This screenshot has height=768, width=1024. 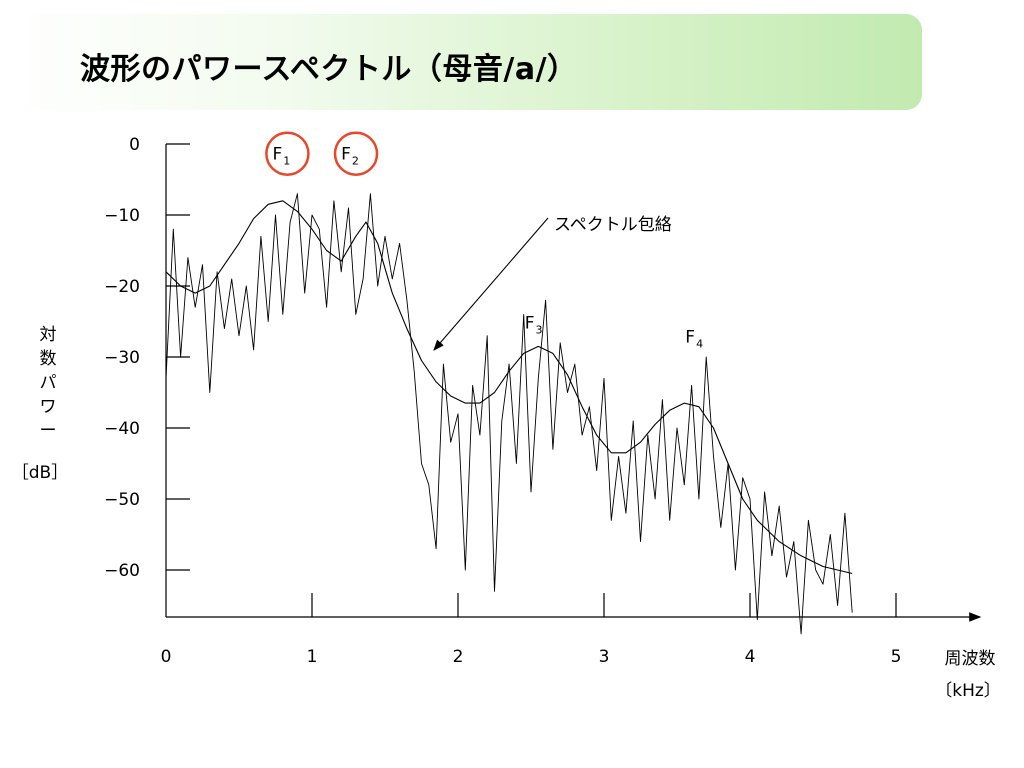 What do you see at coordinates (122, 216) in the screenshot?
I see `y-tick-label: −10` at bounding box center [122, 216].